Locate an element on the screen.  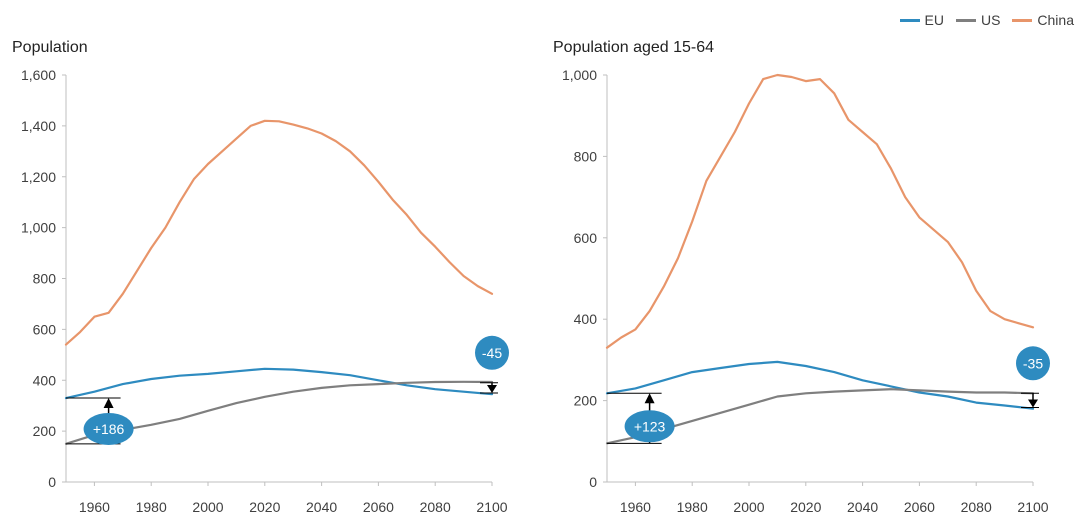
legend: EU US China is located at coordinates (986, 20).